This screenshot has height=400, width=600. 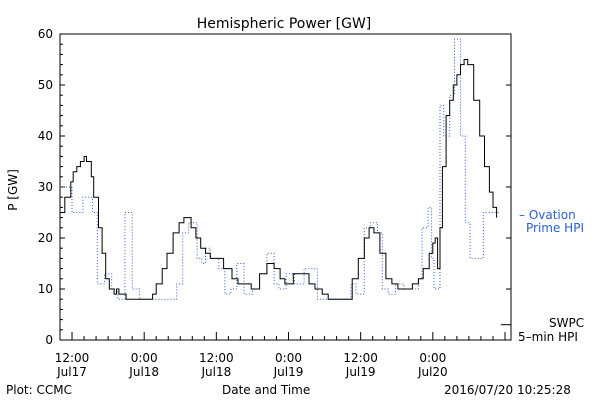 I want to click on y-tick-label: 10, so click(x=45, y=289).